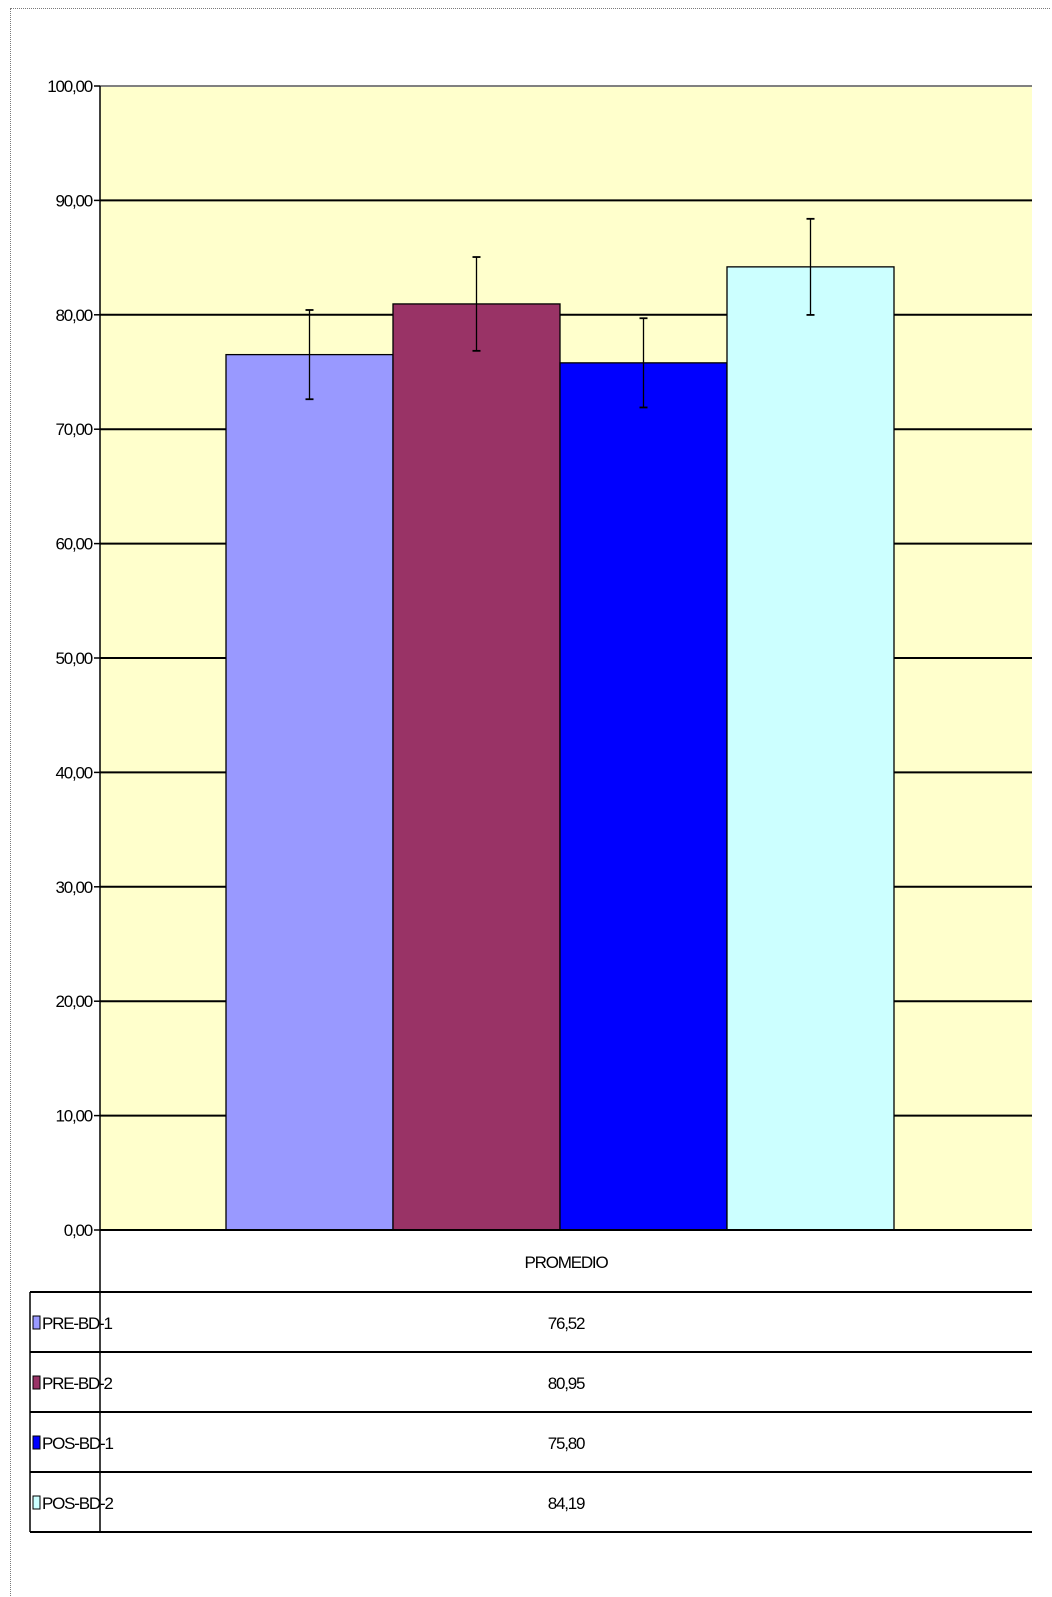 The image size is (1052, 1597). Describe the element at coordinates (73, 772) in the screenshot. I see `y-tick-label: 40,00` at that location.